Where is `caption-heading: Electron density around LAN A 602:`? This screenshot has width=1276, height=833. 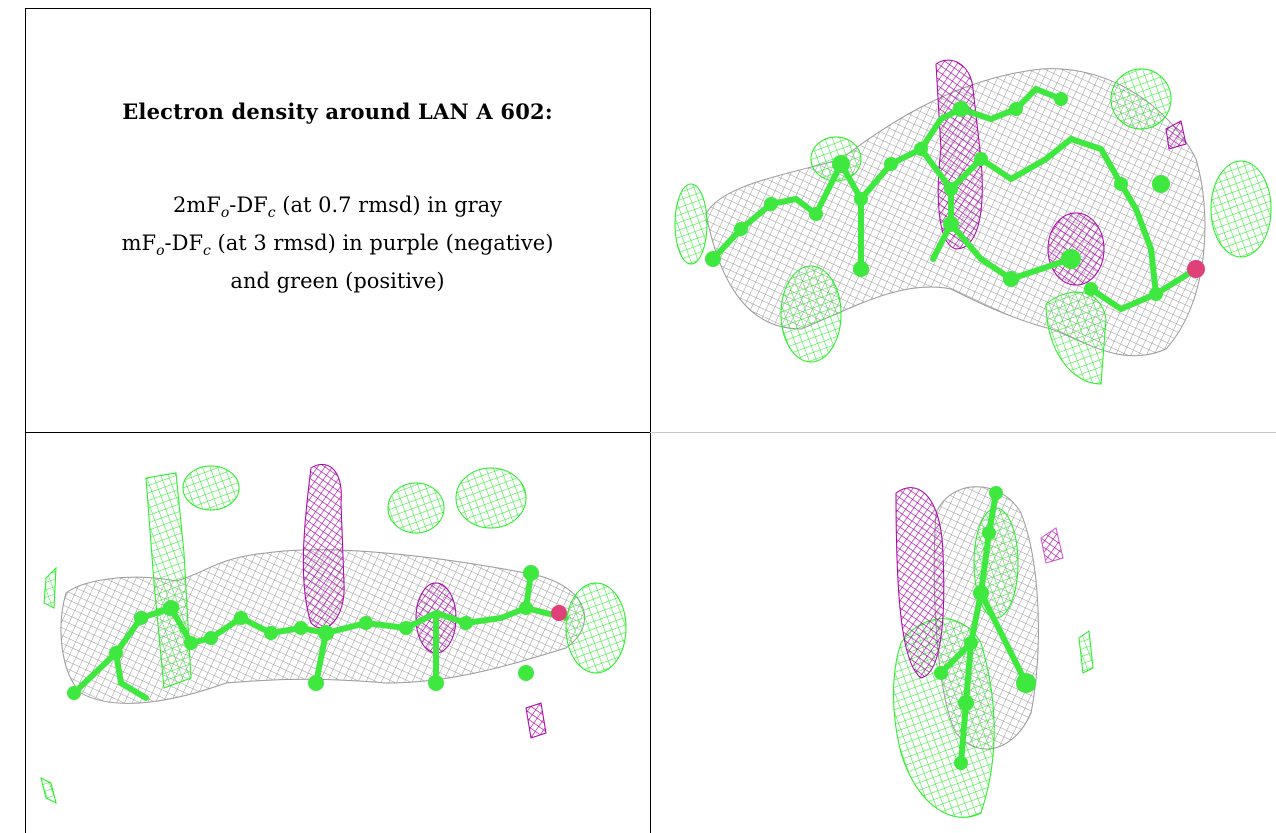 caption-heading: Electron density around LAN A 602: is located at coordinates (337, 111).